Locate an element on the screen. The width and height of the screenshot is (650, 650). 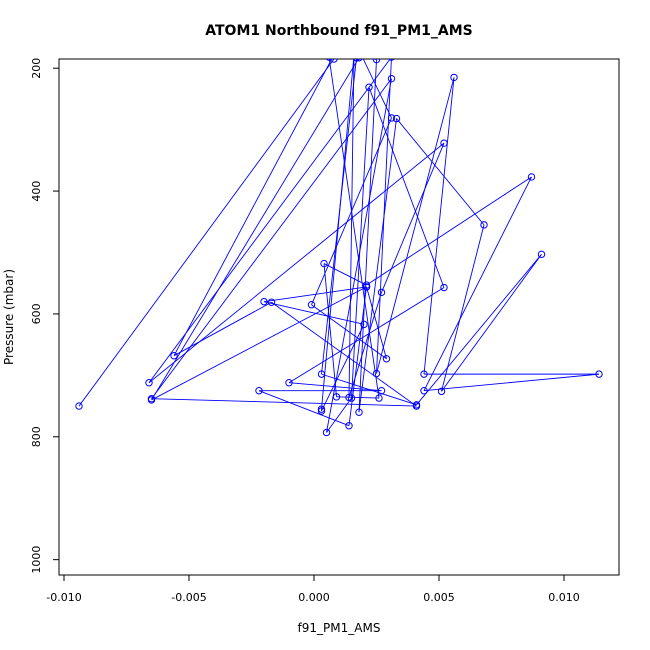
x-tick-label: 0.010 is located at coordinates (564, 597).